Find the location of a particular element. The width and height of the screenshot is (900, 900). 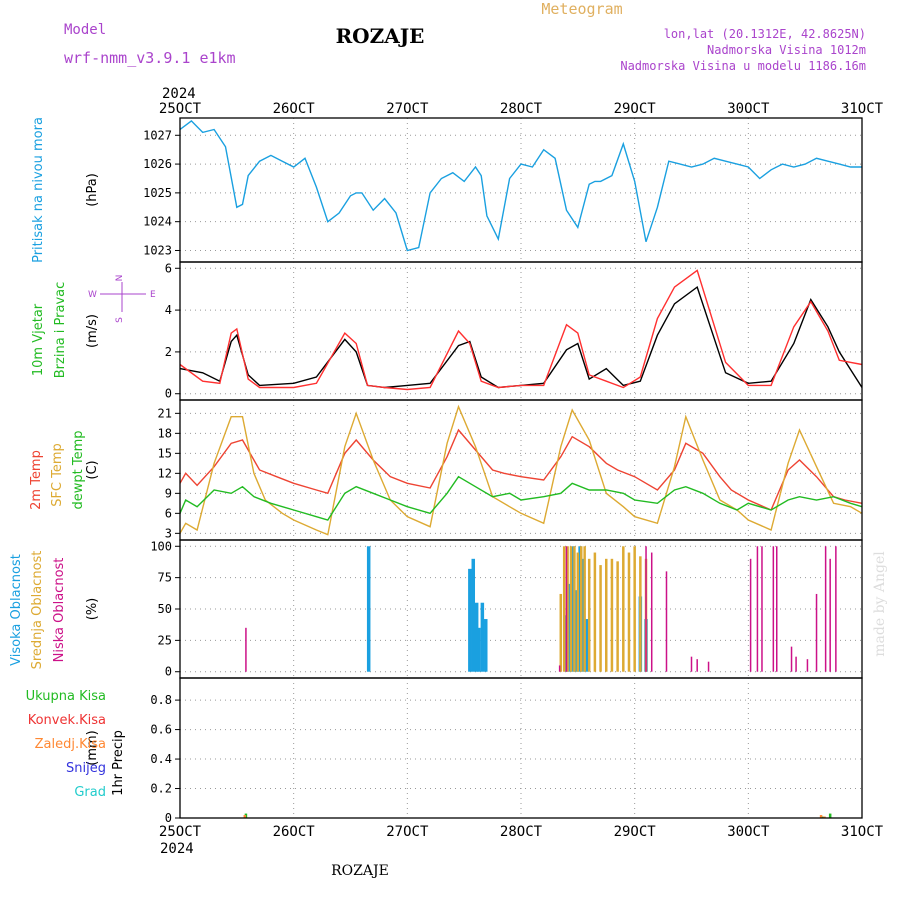

y-tick-label: 50 is located at coordinates (165, 609).